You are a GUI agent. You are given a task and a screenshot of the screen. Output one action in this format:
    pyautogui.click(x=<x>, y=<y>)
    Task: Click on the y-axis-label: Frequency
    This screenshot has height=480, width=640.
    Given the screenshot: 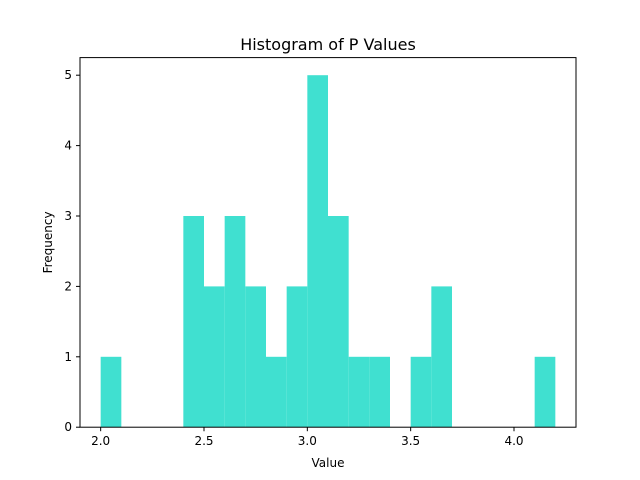 What is the action you would take?
    pyautogui.click(x=48, y=242)
    